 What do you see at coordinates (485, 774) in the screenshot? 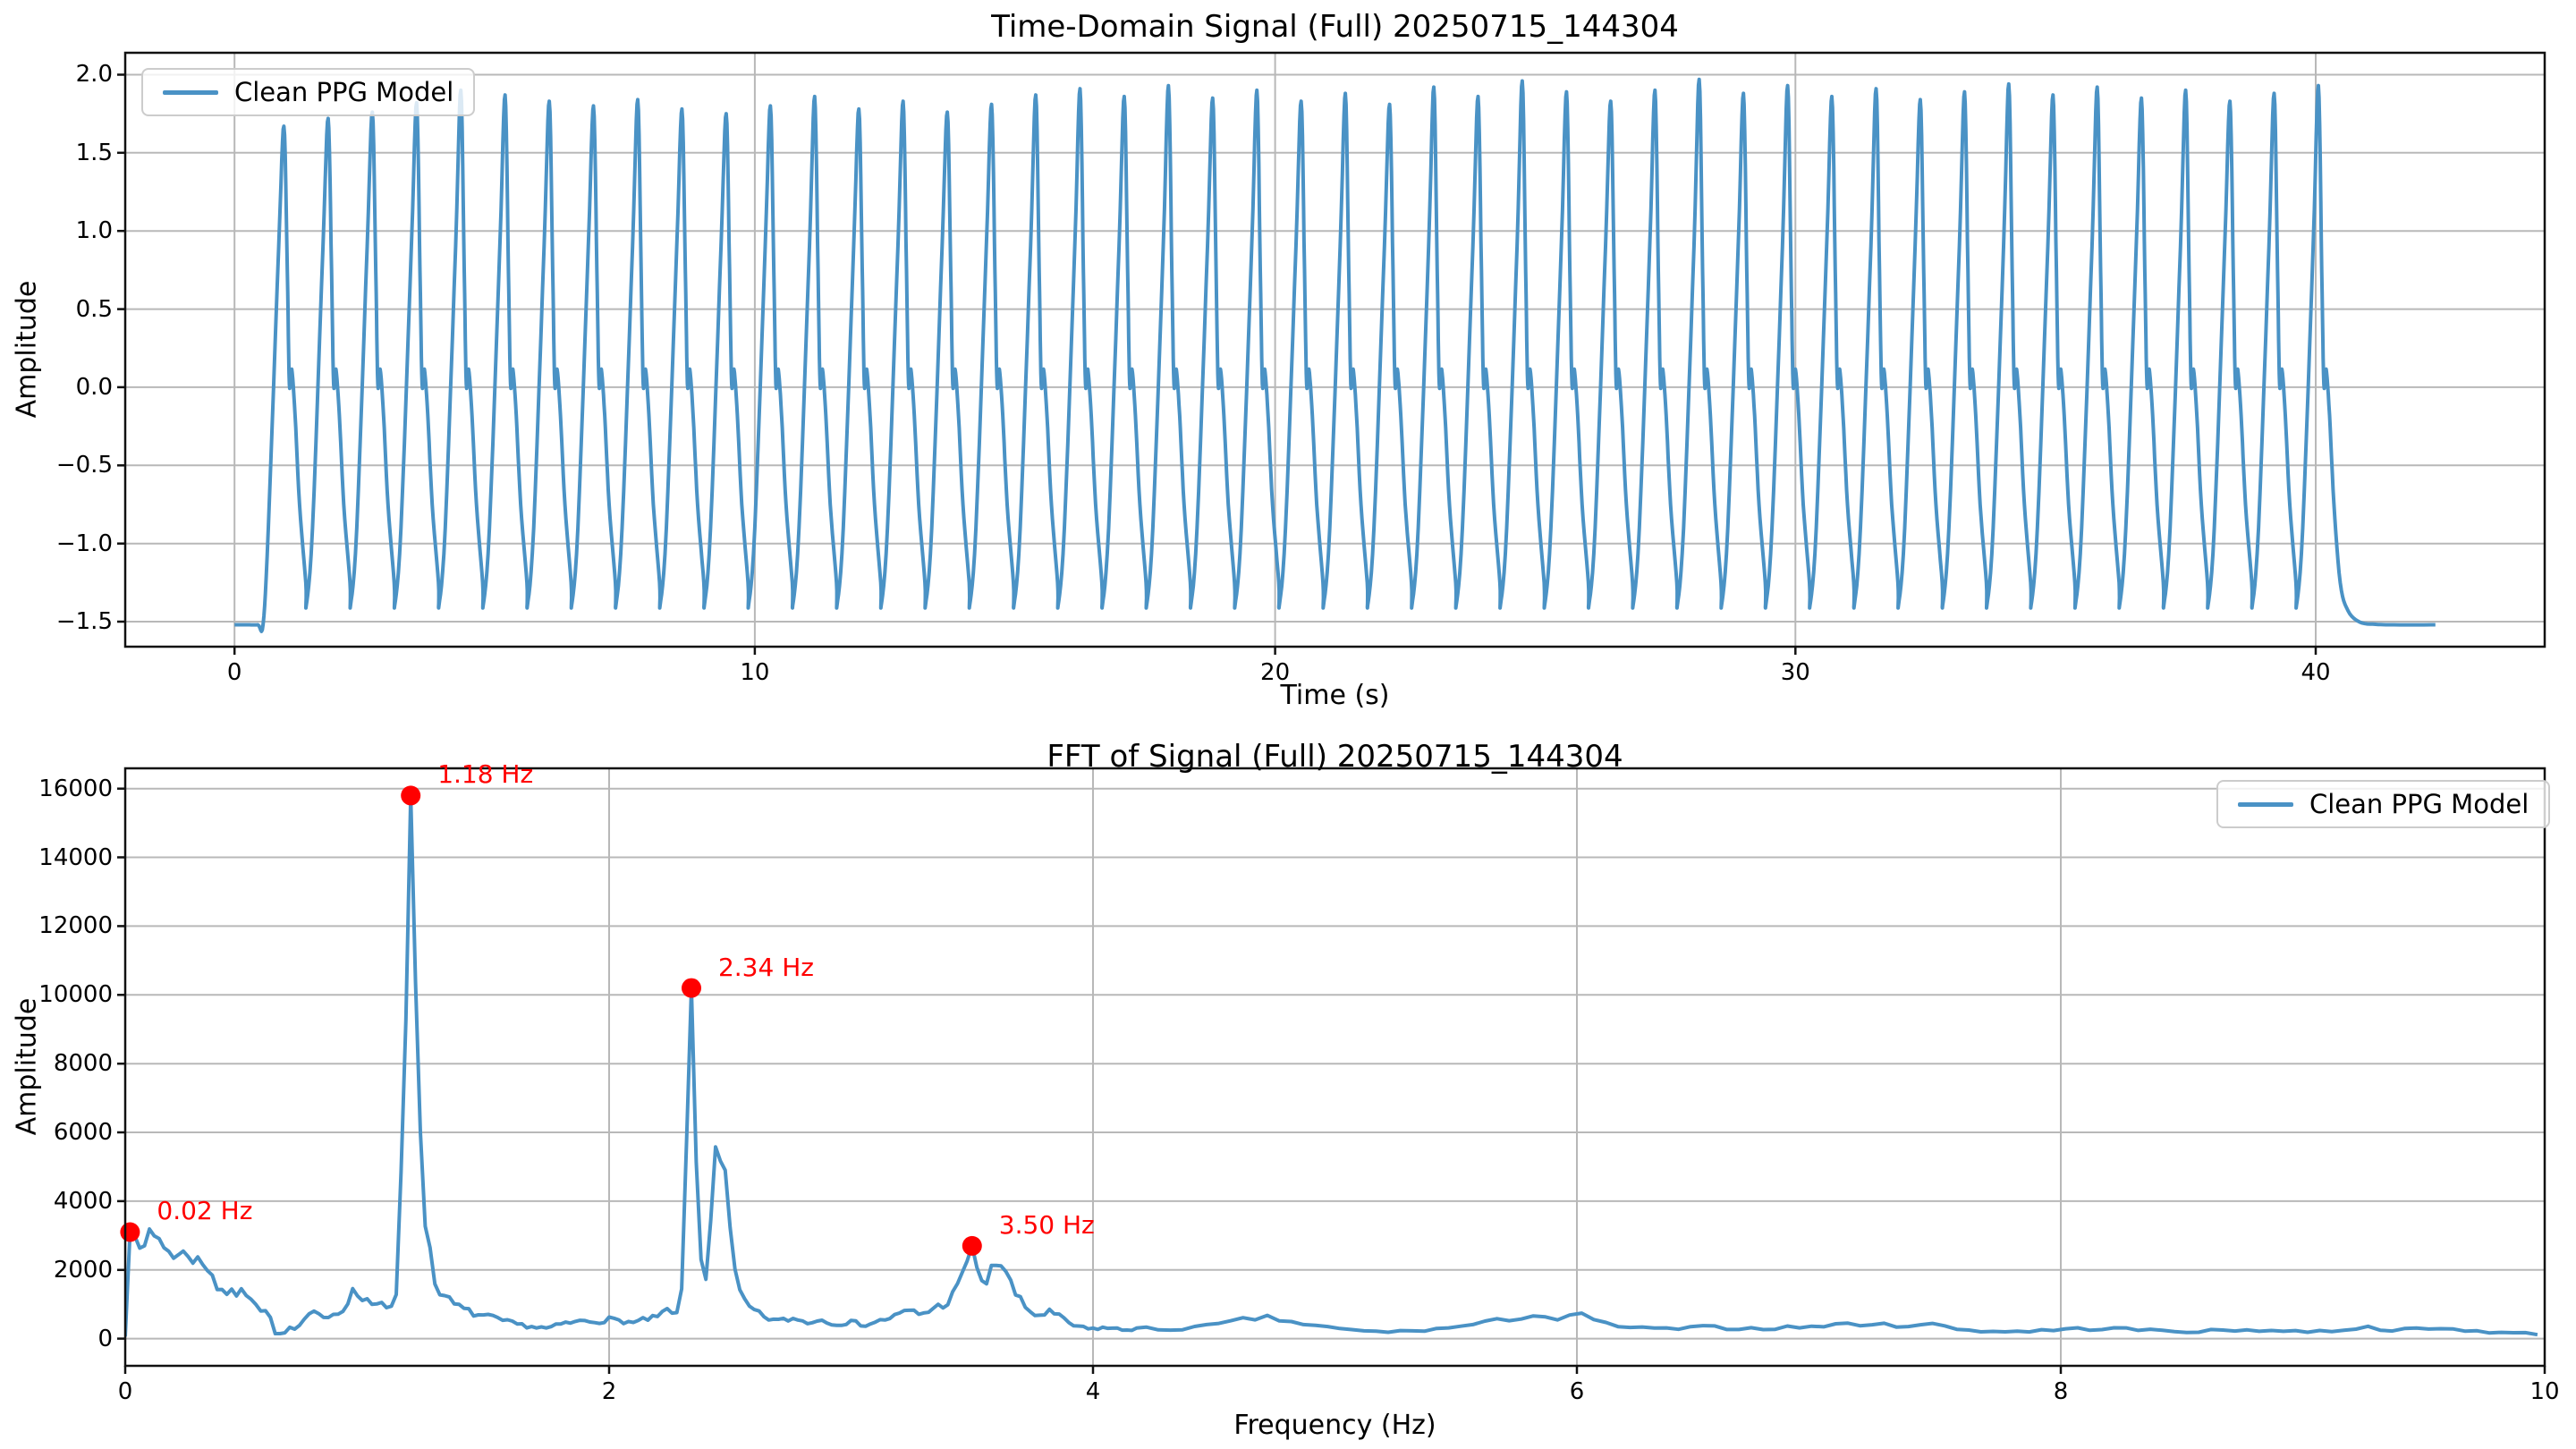
I see `peak-annotation: 1.18 Hz` at bounding box center [485, 774].